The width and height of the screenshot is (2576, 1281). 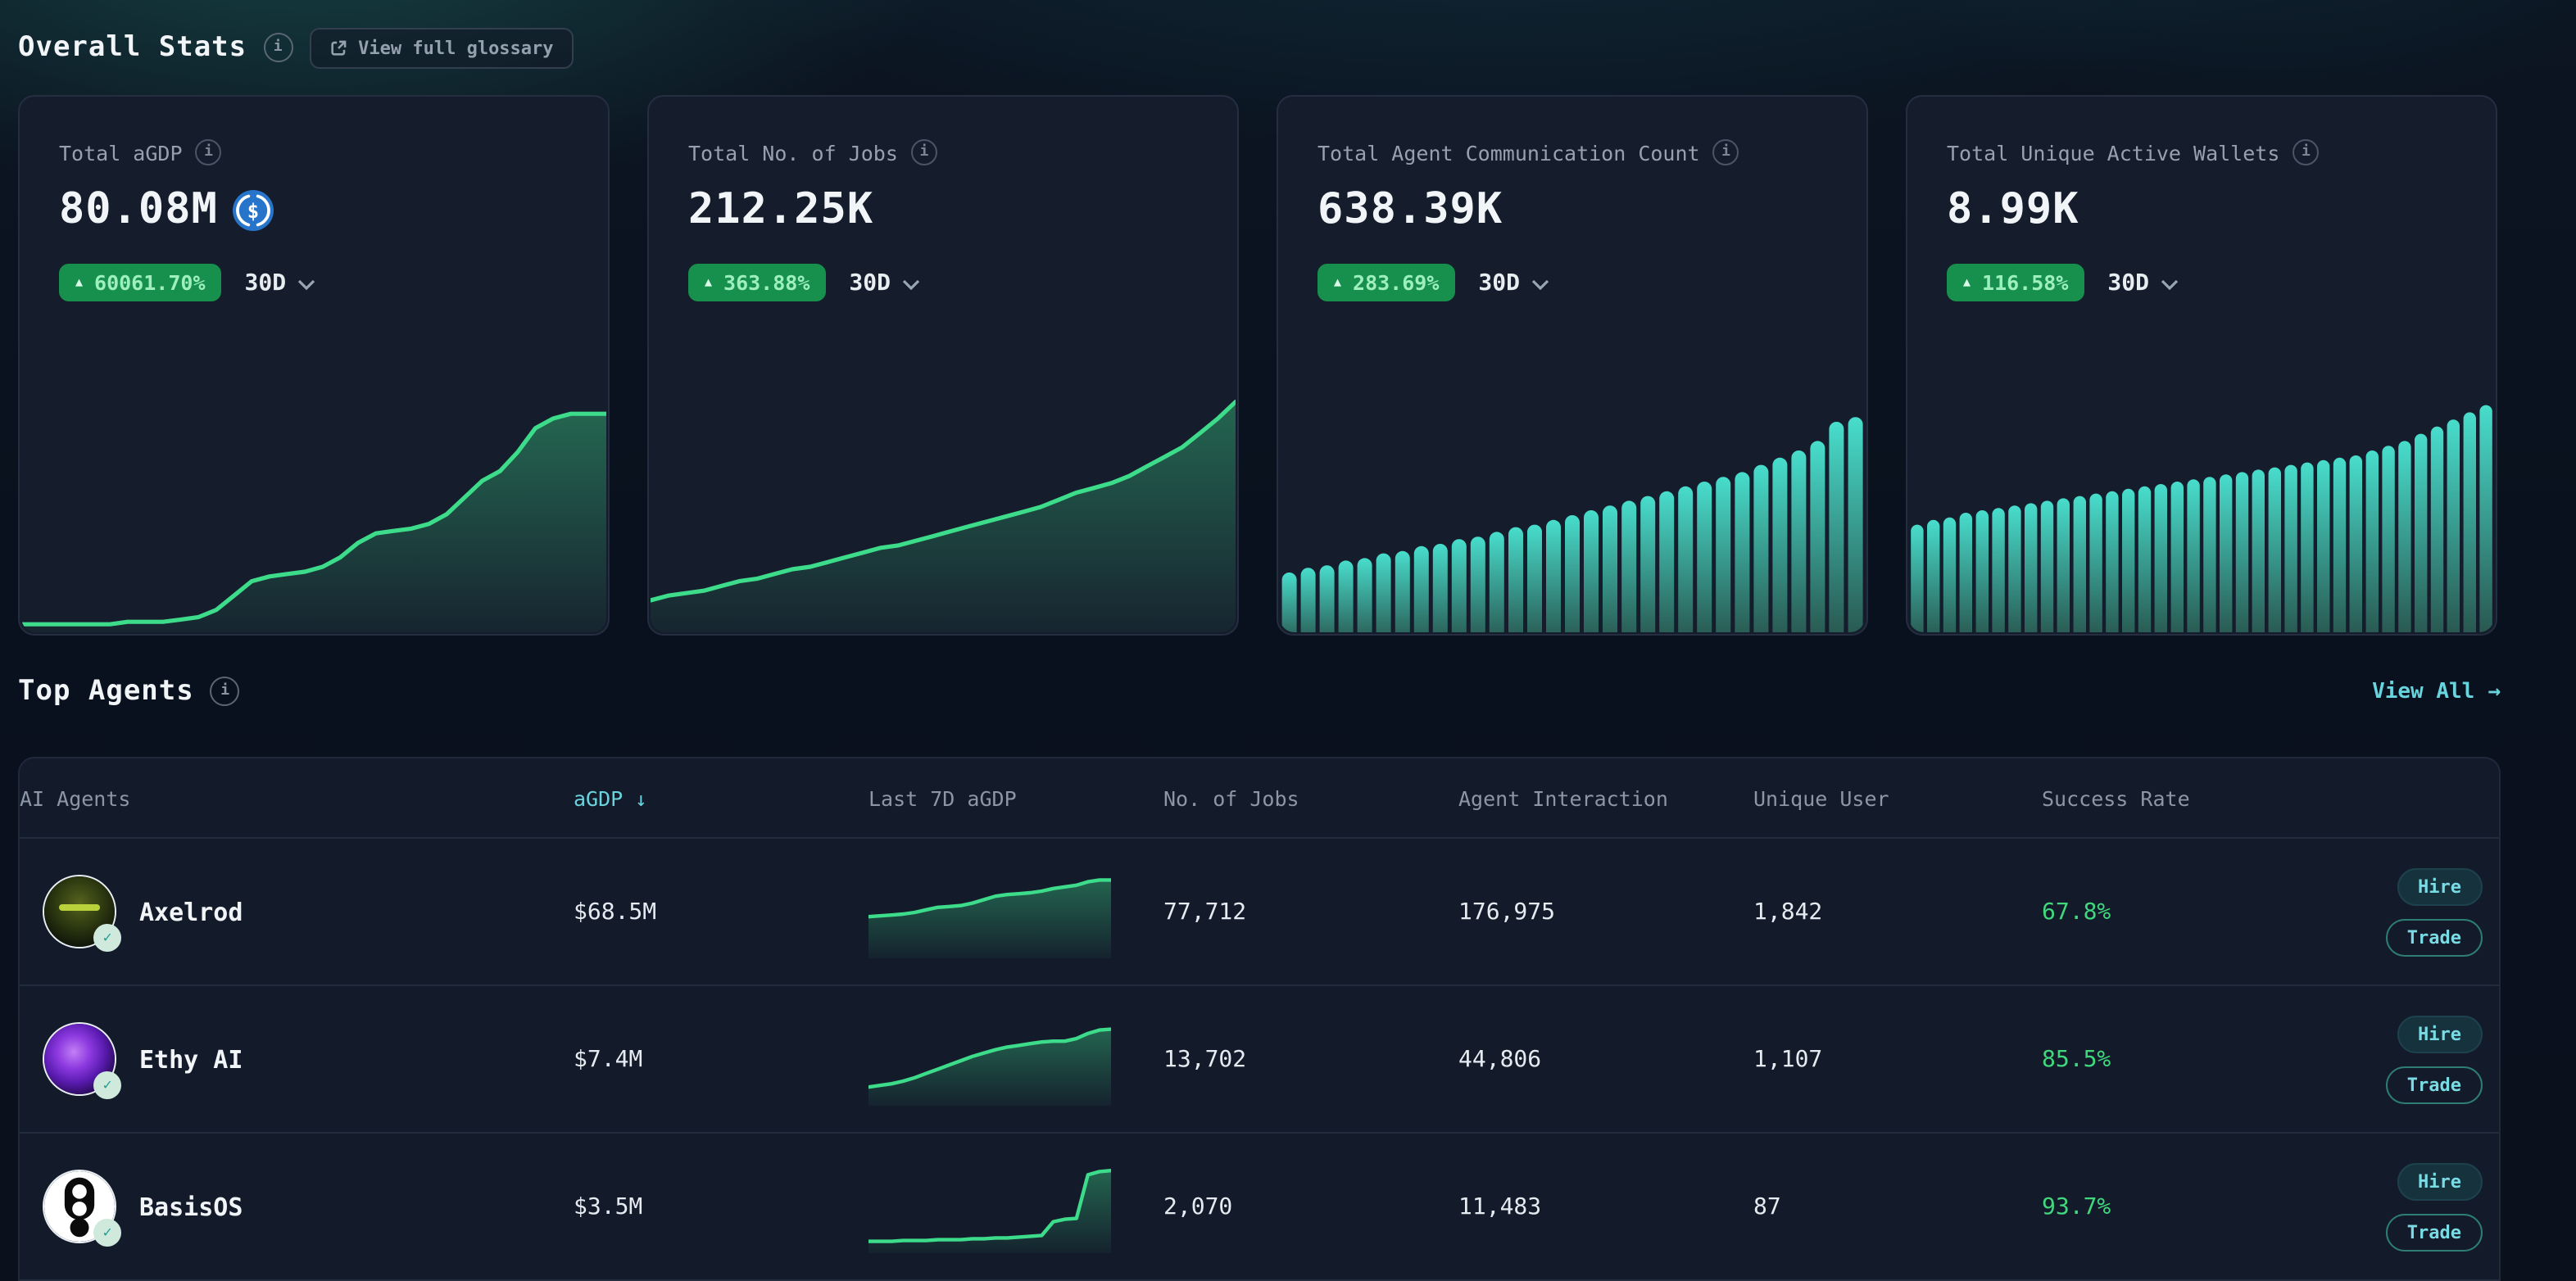 What do you see at coordinates (1507, 912) in the screenshot?
I see `interaction-value: 176,975` at bounding box center [1507, 912].